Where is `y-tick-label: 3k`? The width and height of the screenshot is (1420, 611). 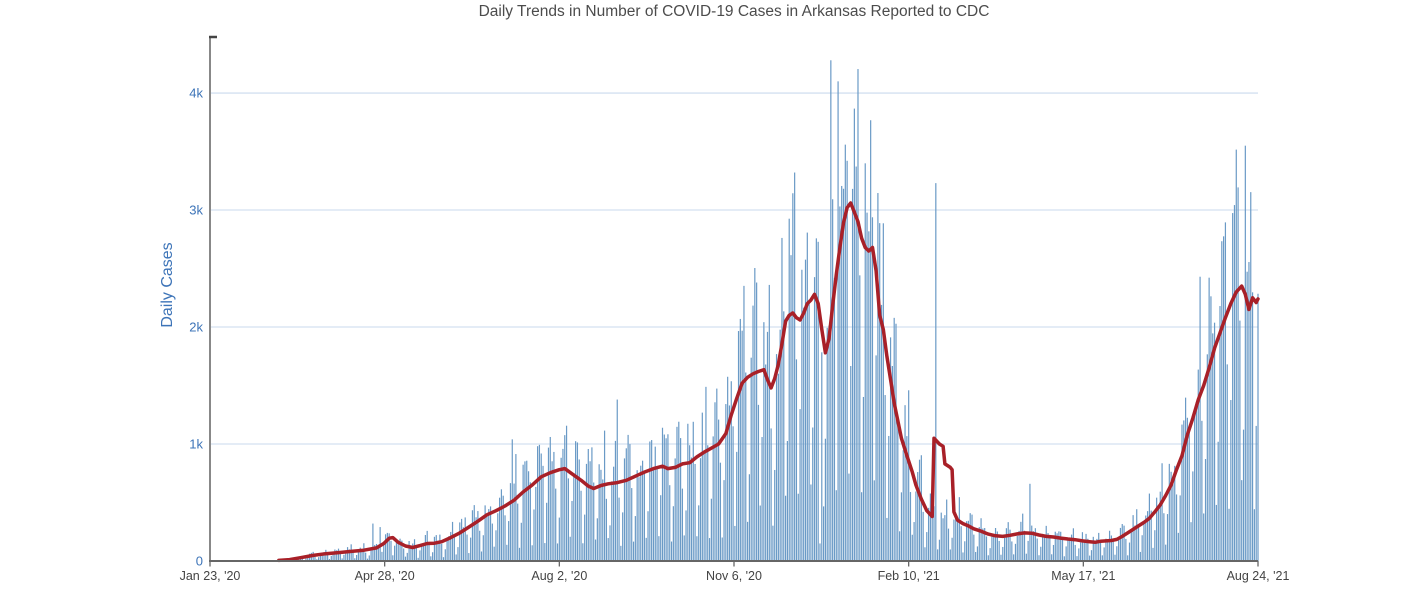
y-tick-label: 3k is located at coordinates (196, 210).